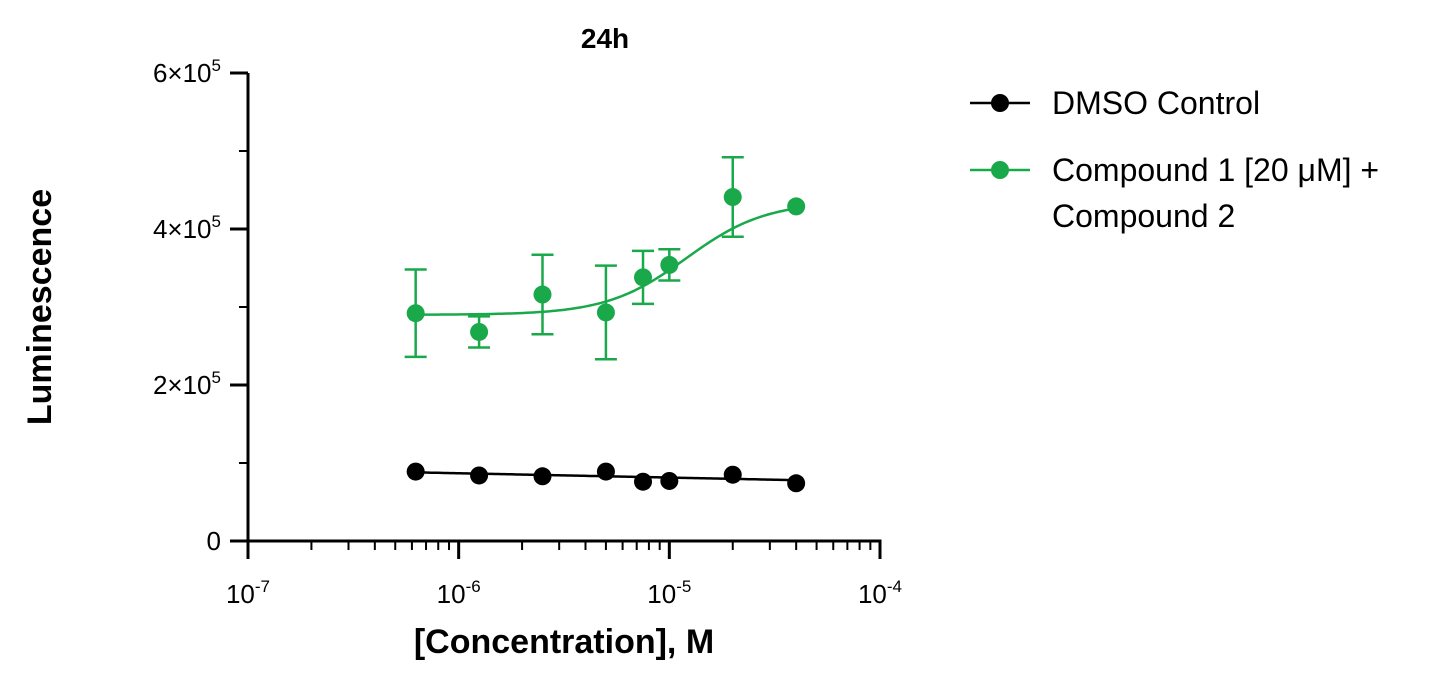 This screenshot has height=680, width=1456. What do you see at coordinates (1215, 170) in the screenshot?
I see `legend-label: Compound 1 [20 μM] +` at bounding box center [1215, 170].